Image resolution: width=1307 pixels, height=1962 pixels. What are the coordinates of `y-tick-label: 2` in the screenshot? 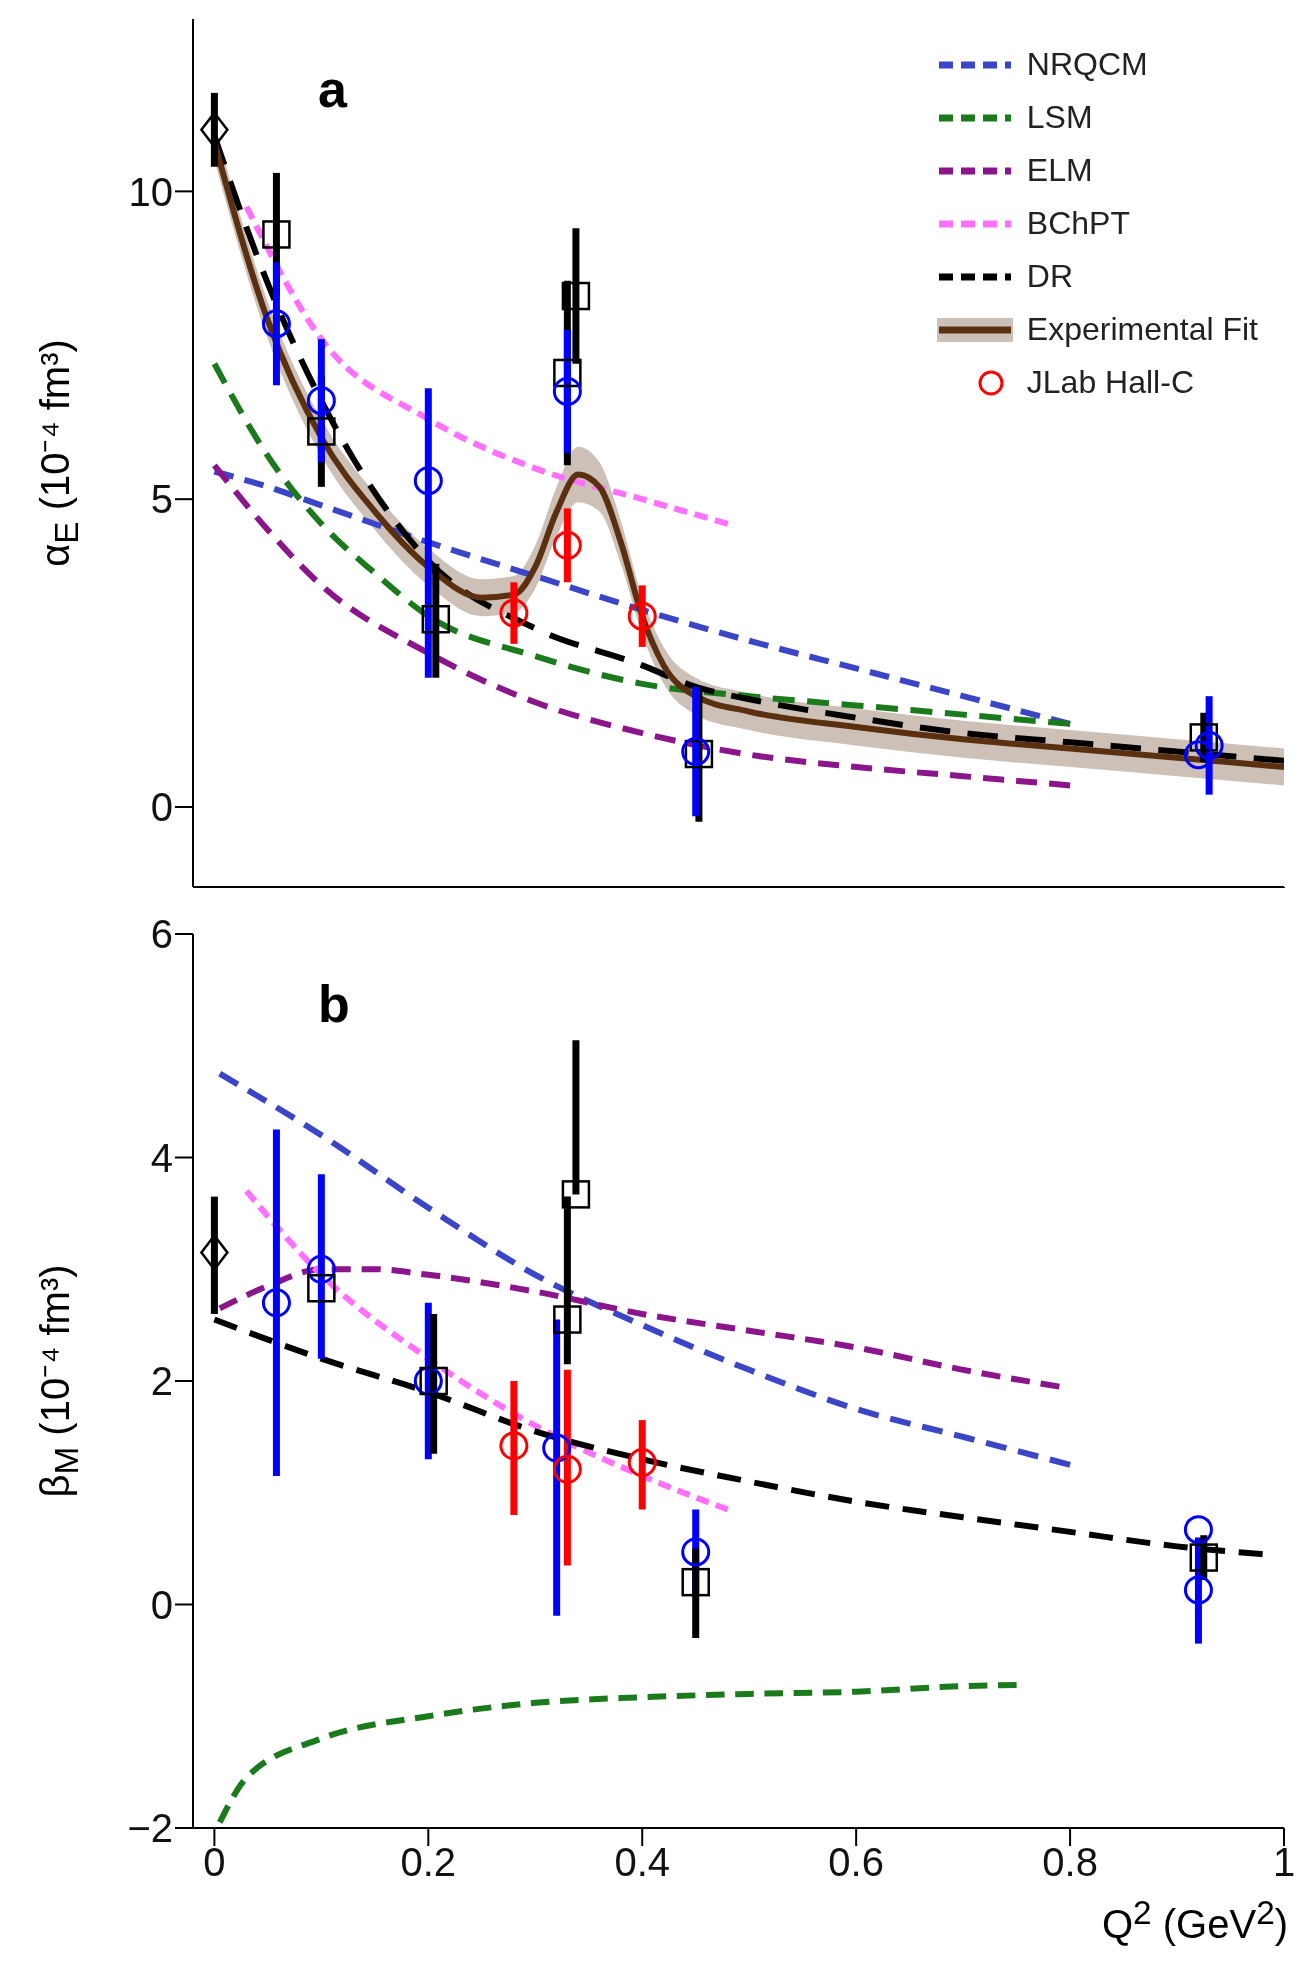 It's located at (161, 1381).